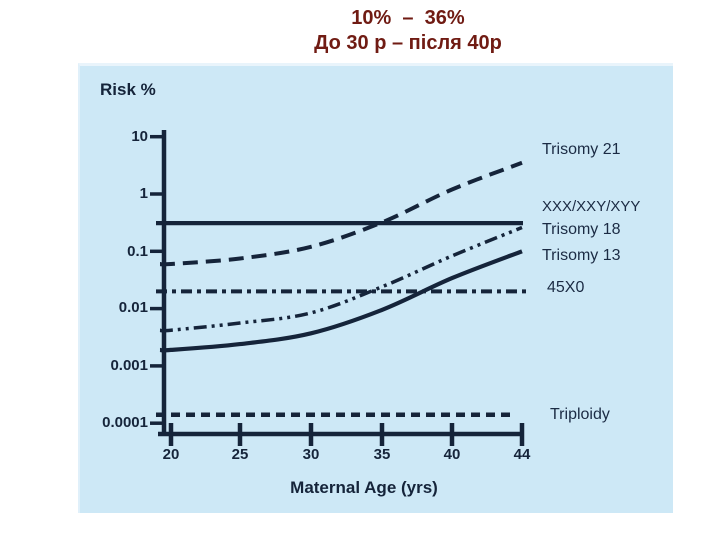 The width and height of the screenshot is (720, 540). I want to click on series-label-triploidy: Triploidy, so click(580, 414).